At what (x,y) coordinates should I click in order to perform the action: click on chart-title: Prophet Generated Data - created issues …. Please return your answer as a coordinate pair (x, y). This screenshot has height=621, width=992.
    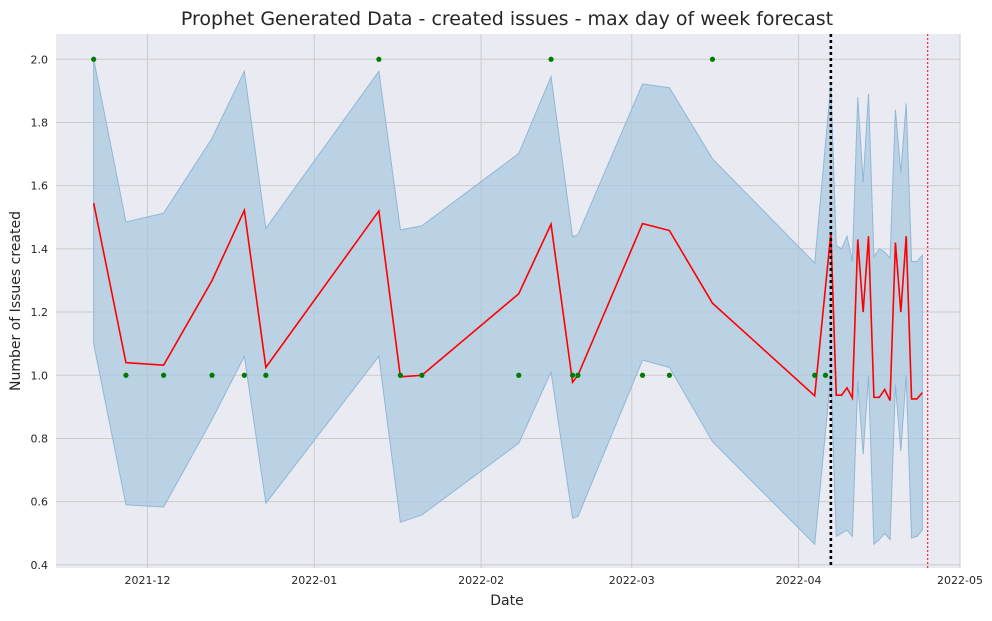
    Looking at the image, I should click on (507, 19).